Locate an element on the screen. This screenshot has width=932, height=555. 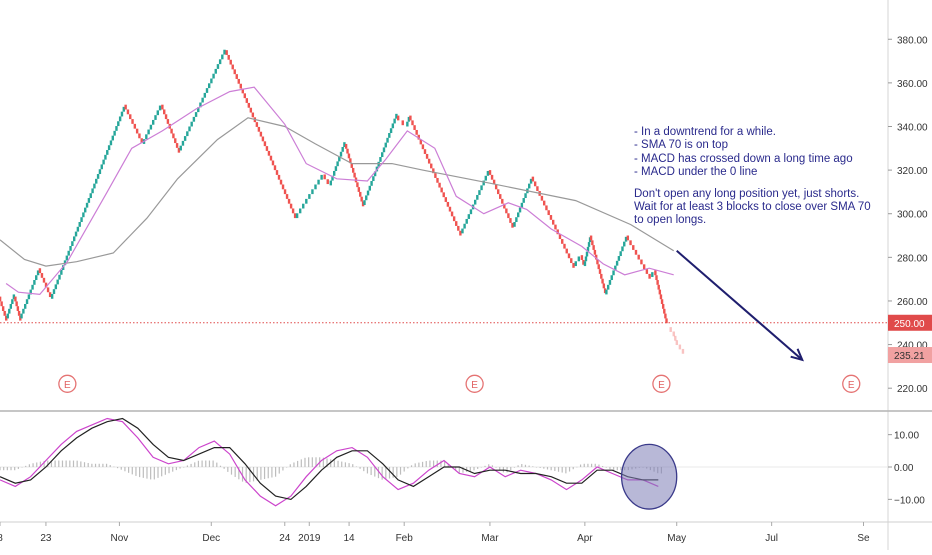
earnings-marker-label: E is located at coordinates (67, 385).